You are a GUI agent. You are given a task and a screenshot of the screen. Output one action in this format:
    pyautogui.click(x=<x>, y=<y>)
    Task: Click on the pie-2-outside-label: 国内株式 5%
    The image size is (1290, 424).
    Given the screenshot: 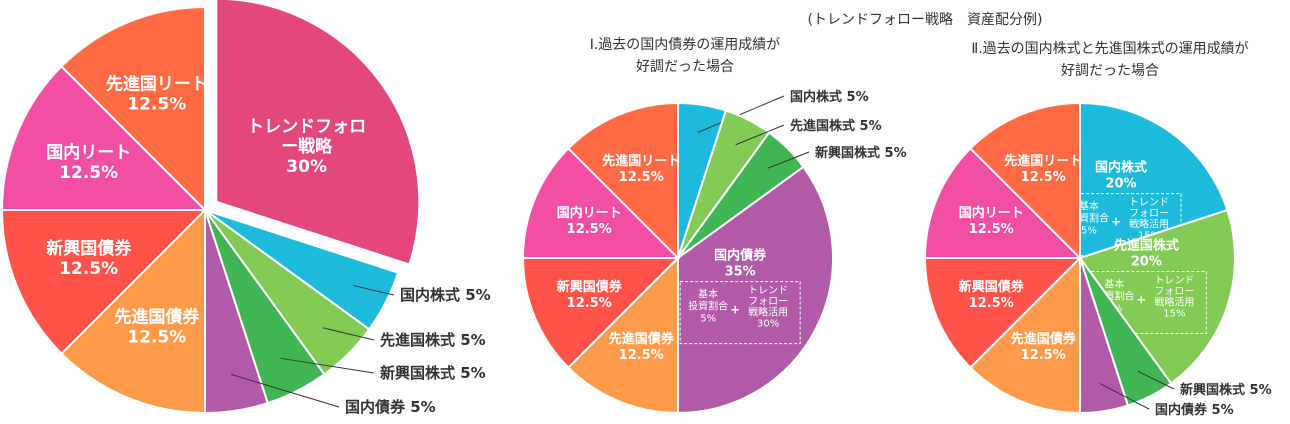 What is the action you would take?
    pyautogui.click(x=829, y=97)
    